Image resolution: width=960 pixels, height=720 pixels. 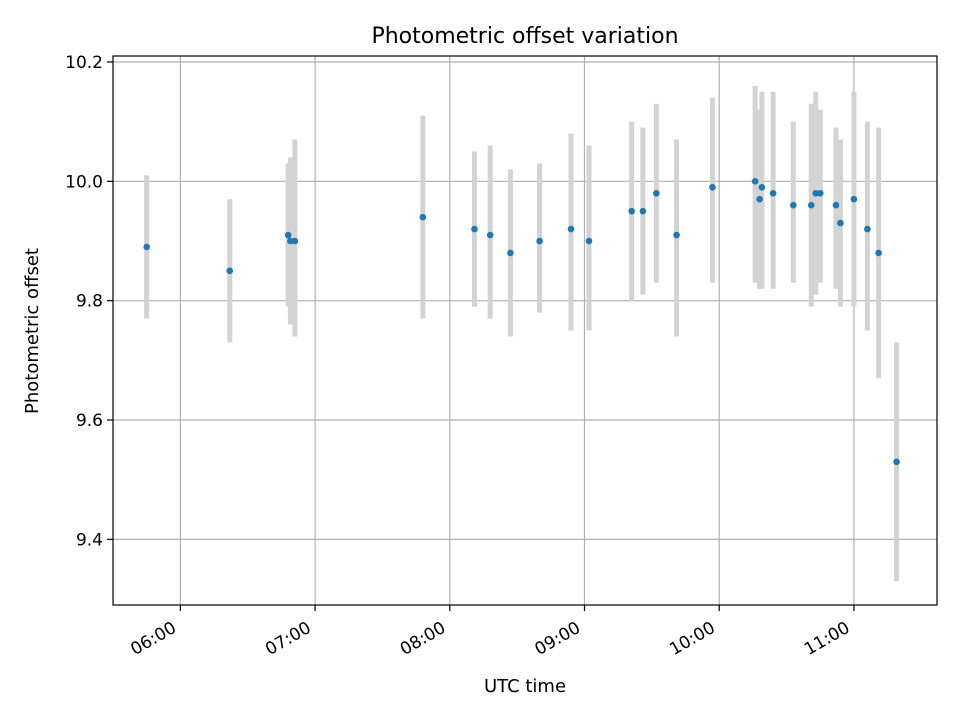 I want to click on x-tick-label: 07:00, so click(x=288, y=639).